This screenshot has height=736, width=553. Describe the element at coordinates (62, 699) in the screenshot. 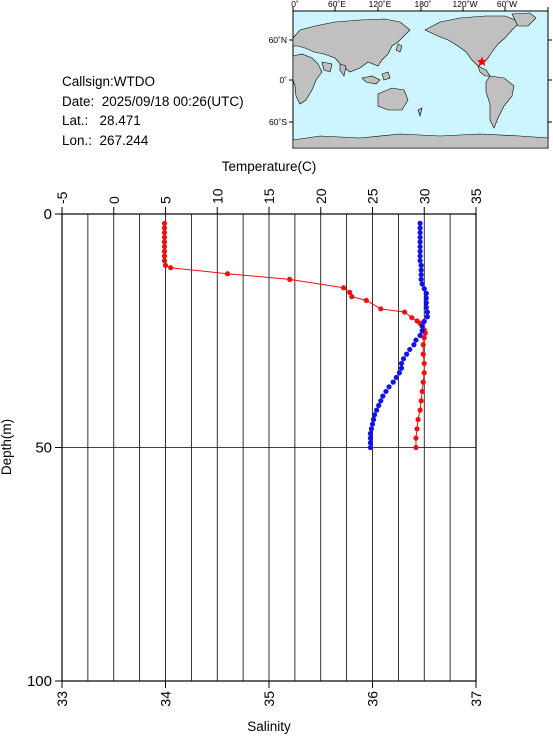

I see `salinity-tick-label: 33` at that location.